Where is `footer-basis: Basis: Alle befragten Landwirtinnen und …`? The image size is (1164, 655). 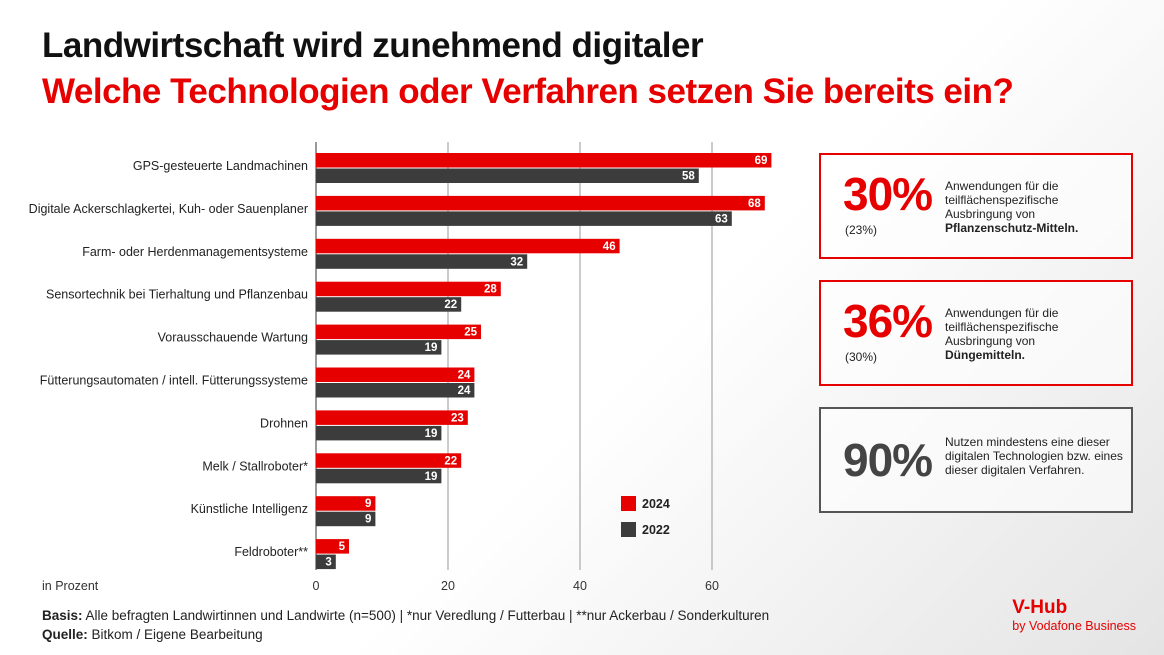 footer-basis: Basis: Alle befragten Landwirtinnen und … is located at coordinates (405, 616).